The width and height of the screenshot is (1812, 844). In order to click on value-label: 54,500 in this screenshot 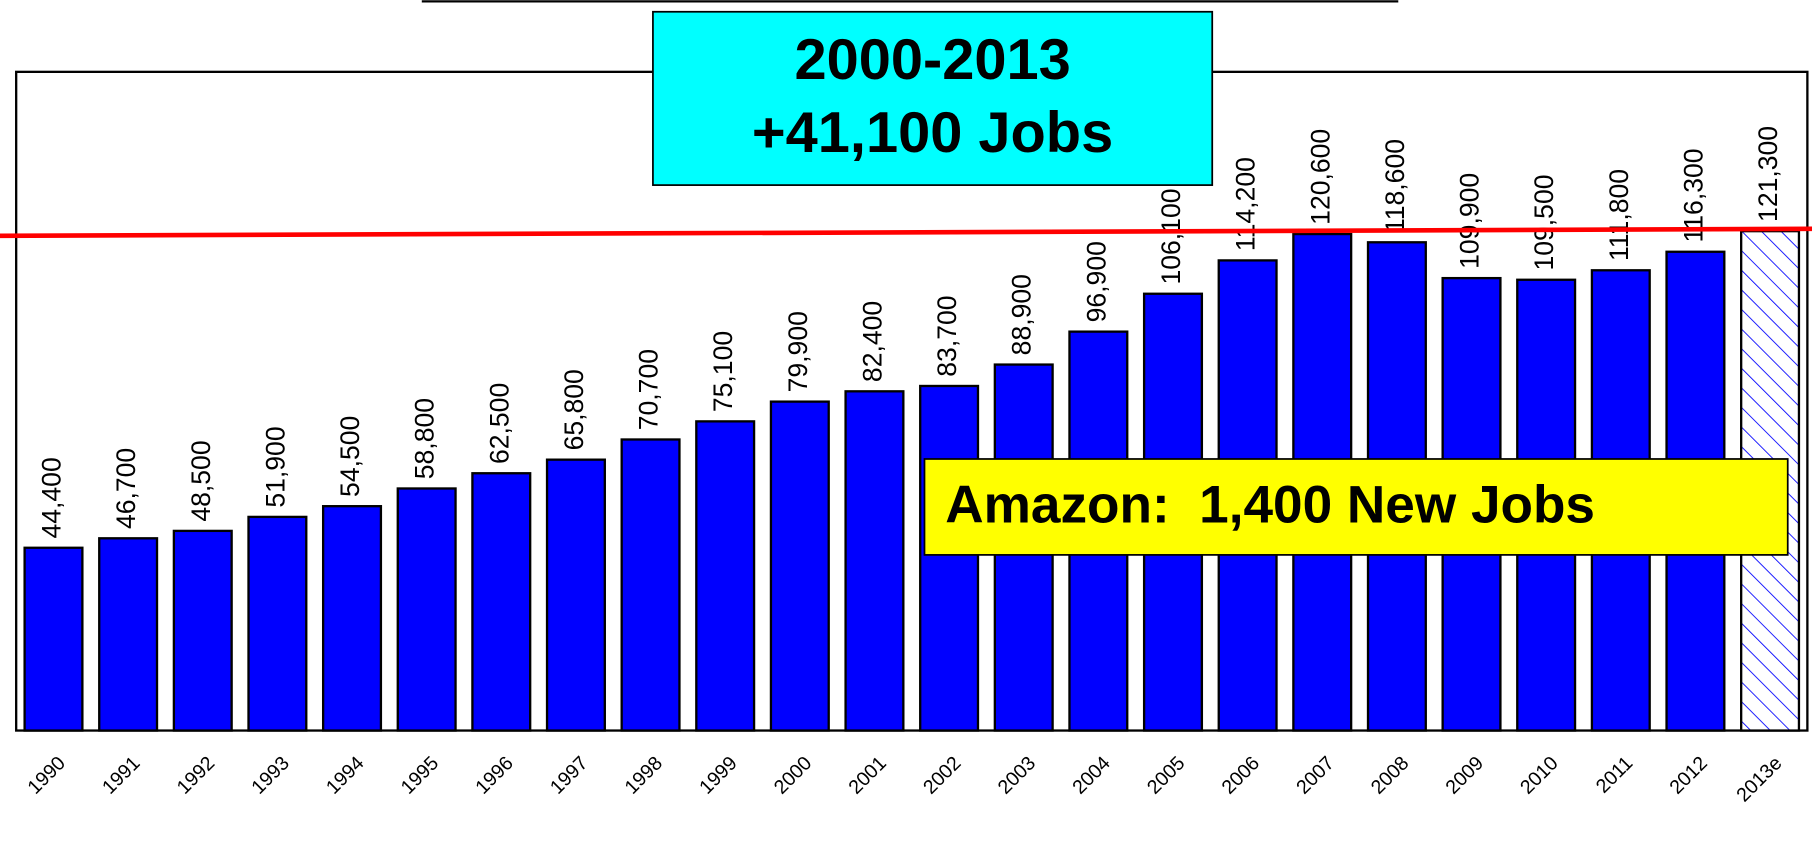, I will do `click(350, 456)`.